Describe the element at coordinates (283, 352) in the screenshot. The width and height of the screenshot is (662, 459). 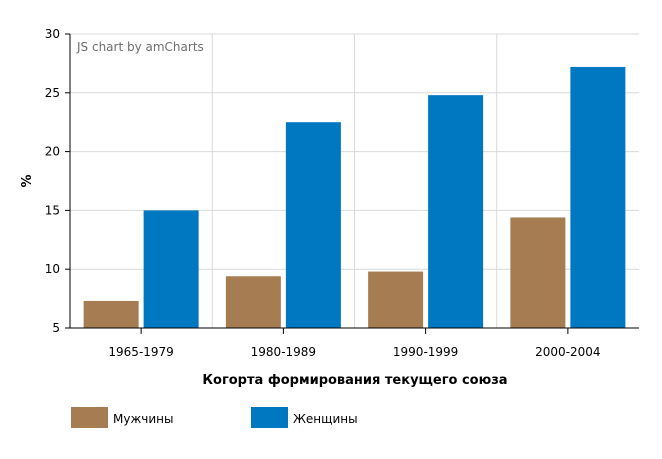
I see `x-tick-label: 1980-1989` at that location.